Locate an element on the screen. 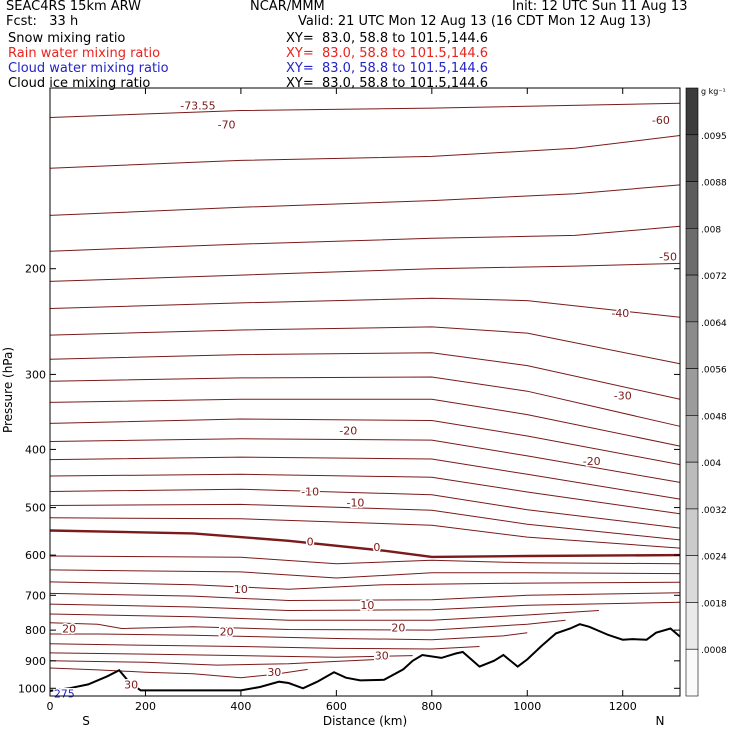  colorbar-label: .0048 is located at coordinates (714, 417).